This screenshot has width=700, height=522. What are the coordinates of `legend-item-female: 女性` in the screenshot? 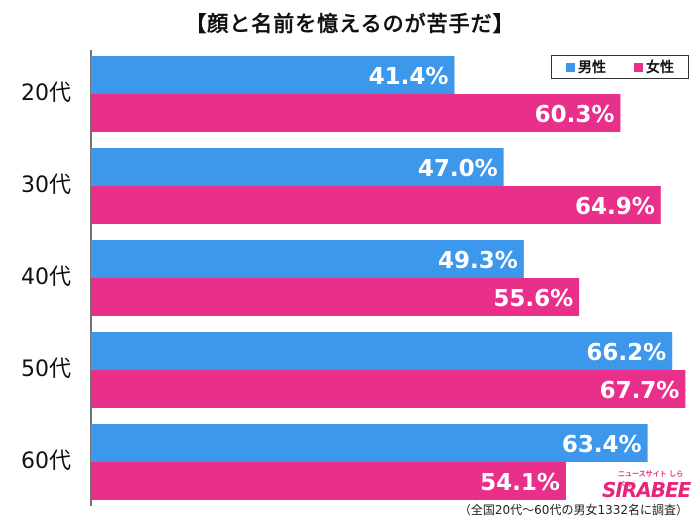 It's located at (654, 67).